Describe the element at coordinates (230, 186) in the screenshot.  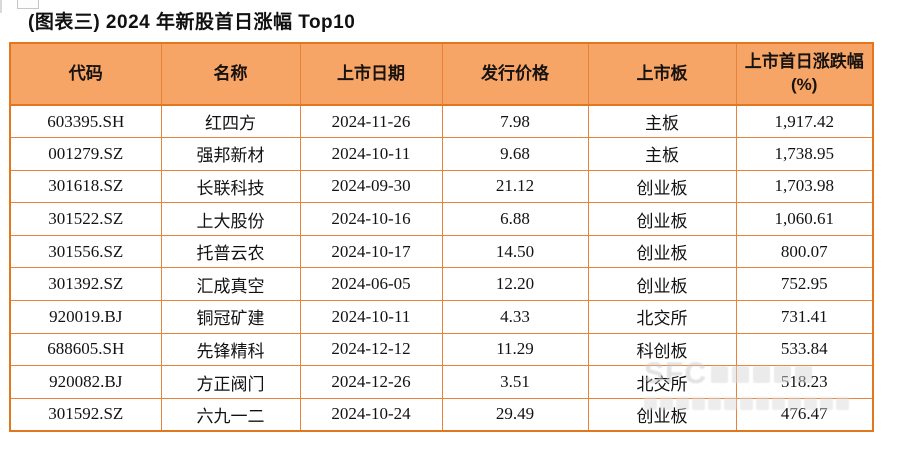
I see `table-cell: 长联科技` at that location.